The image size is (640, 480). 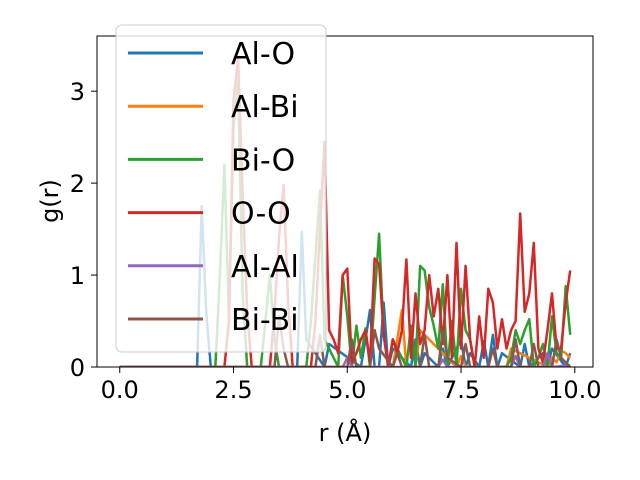 What do you see at coordinates (461, 390) in the screenshot?
I see `x-tick-label: 7.5` at bounding box center [461, 390].